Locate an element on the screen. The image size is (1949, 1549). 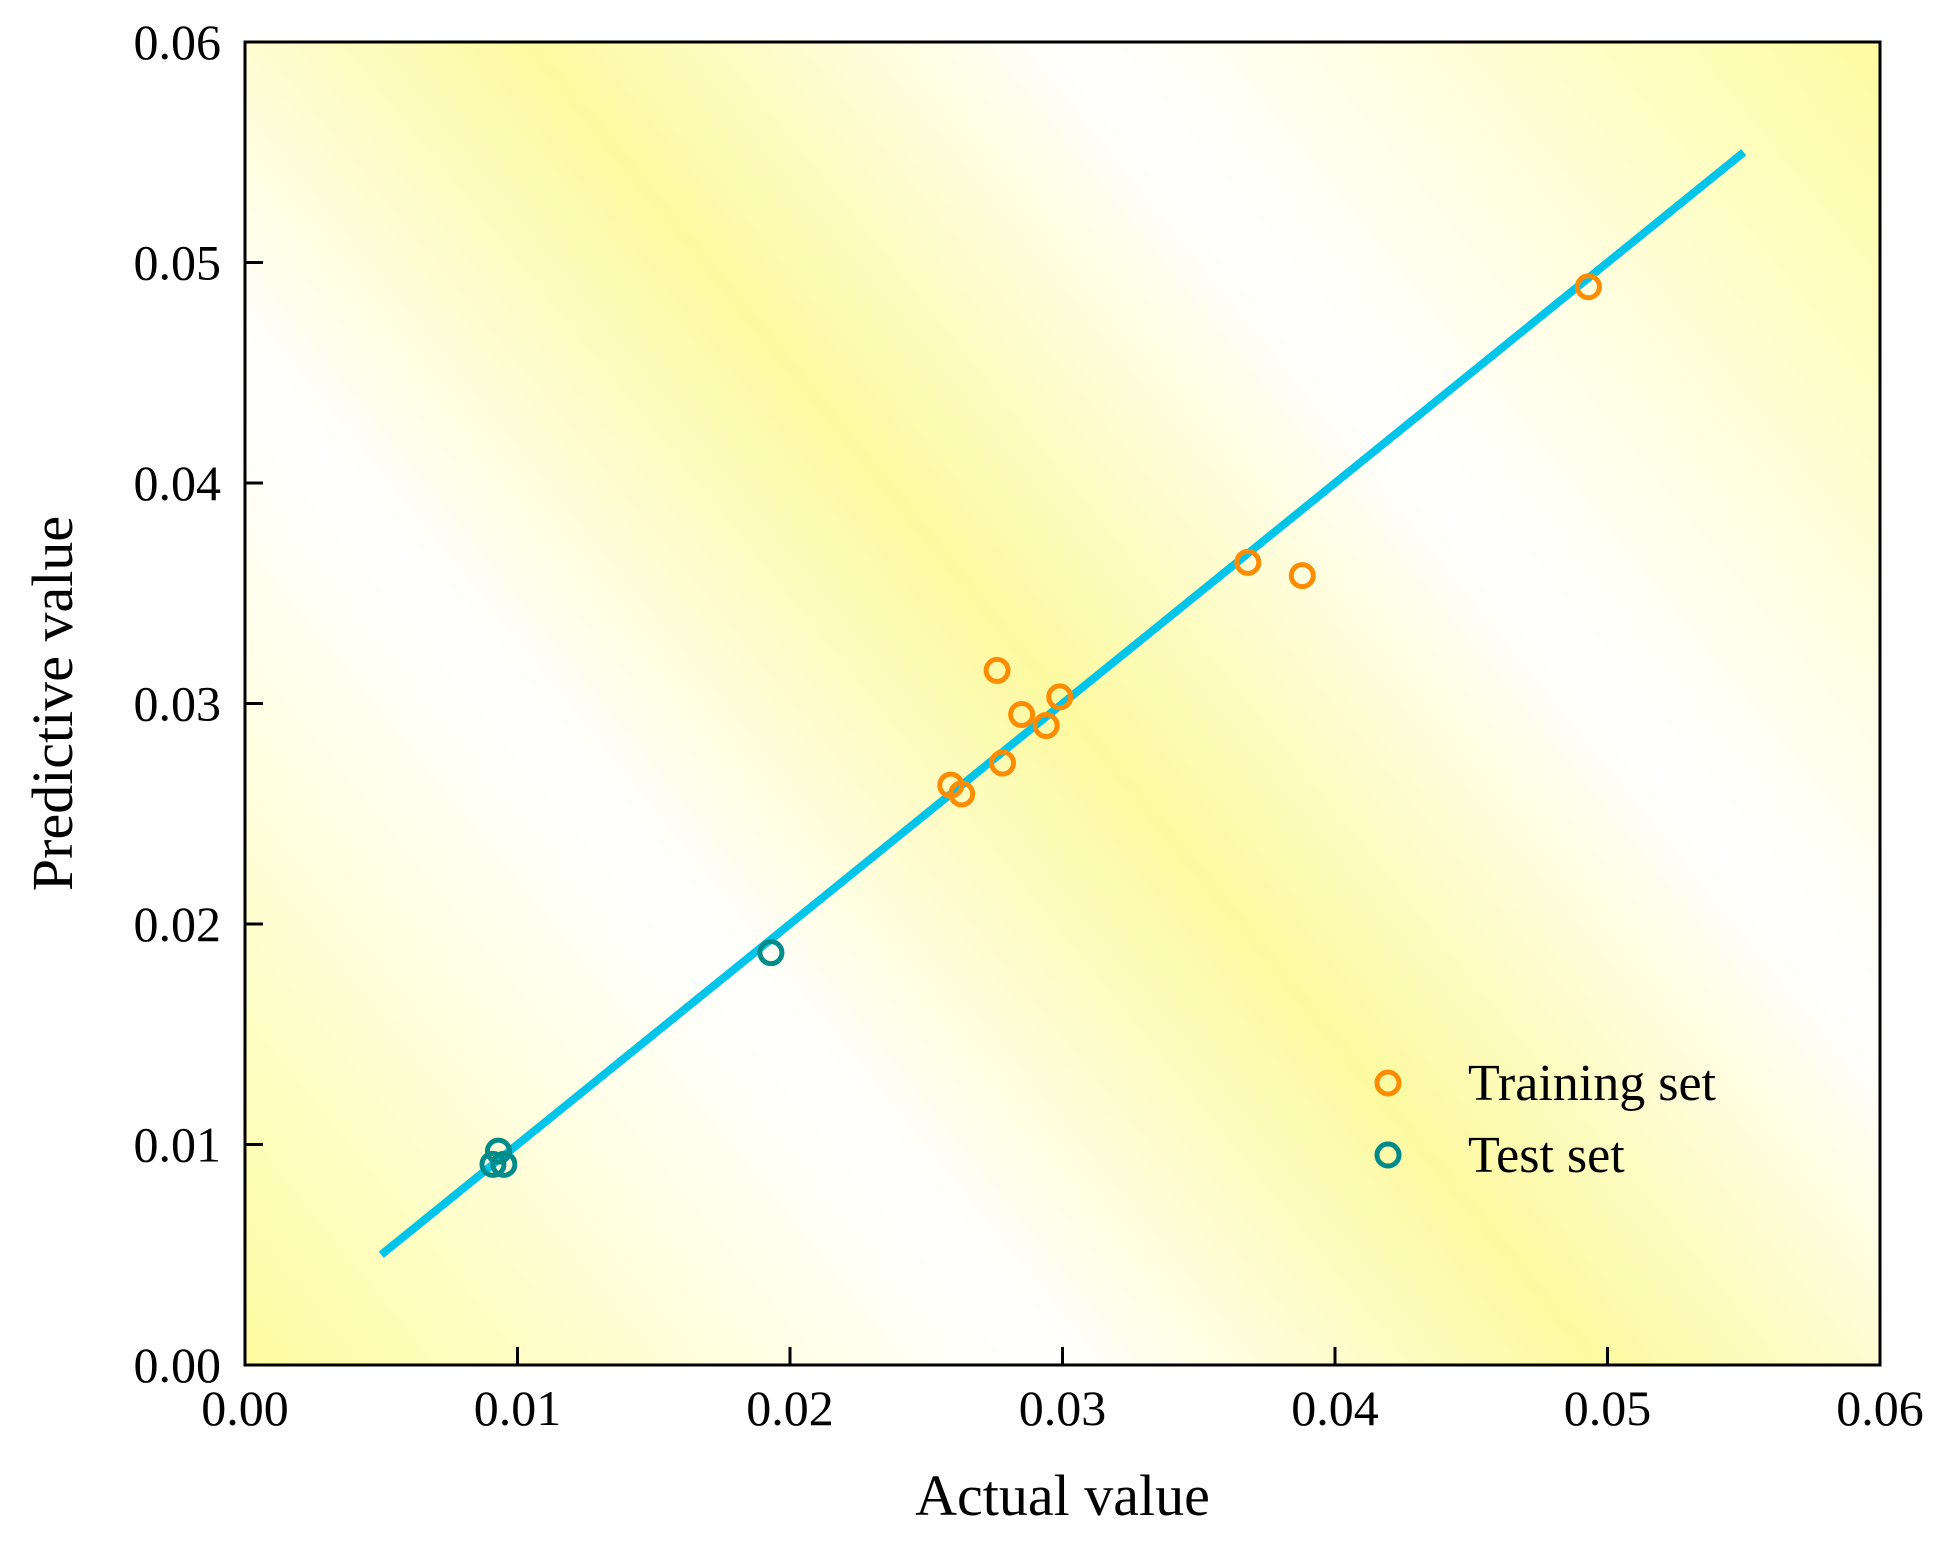
y-tick-label: 0.03 is located at coordinates (178, 704).